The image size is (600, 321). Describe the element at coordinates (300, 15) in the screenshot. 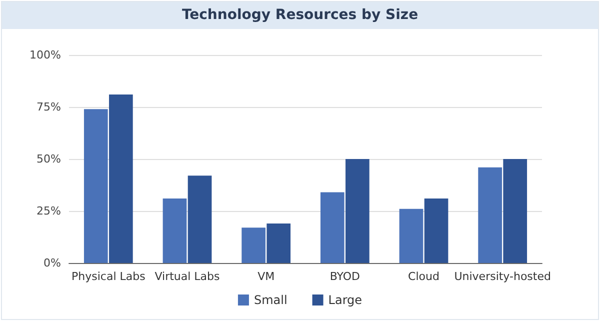

I see `chart-title: Technology Resources by Size` at that location.